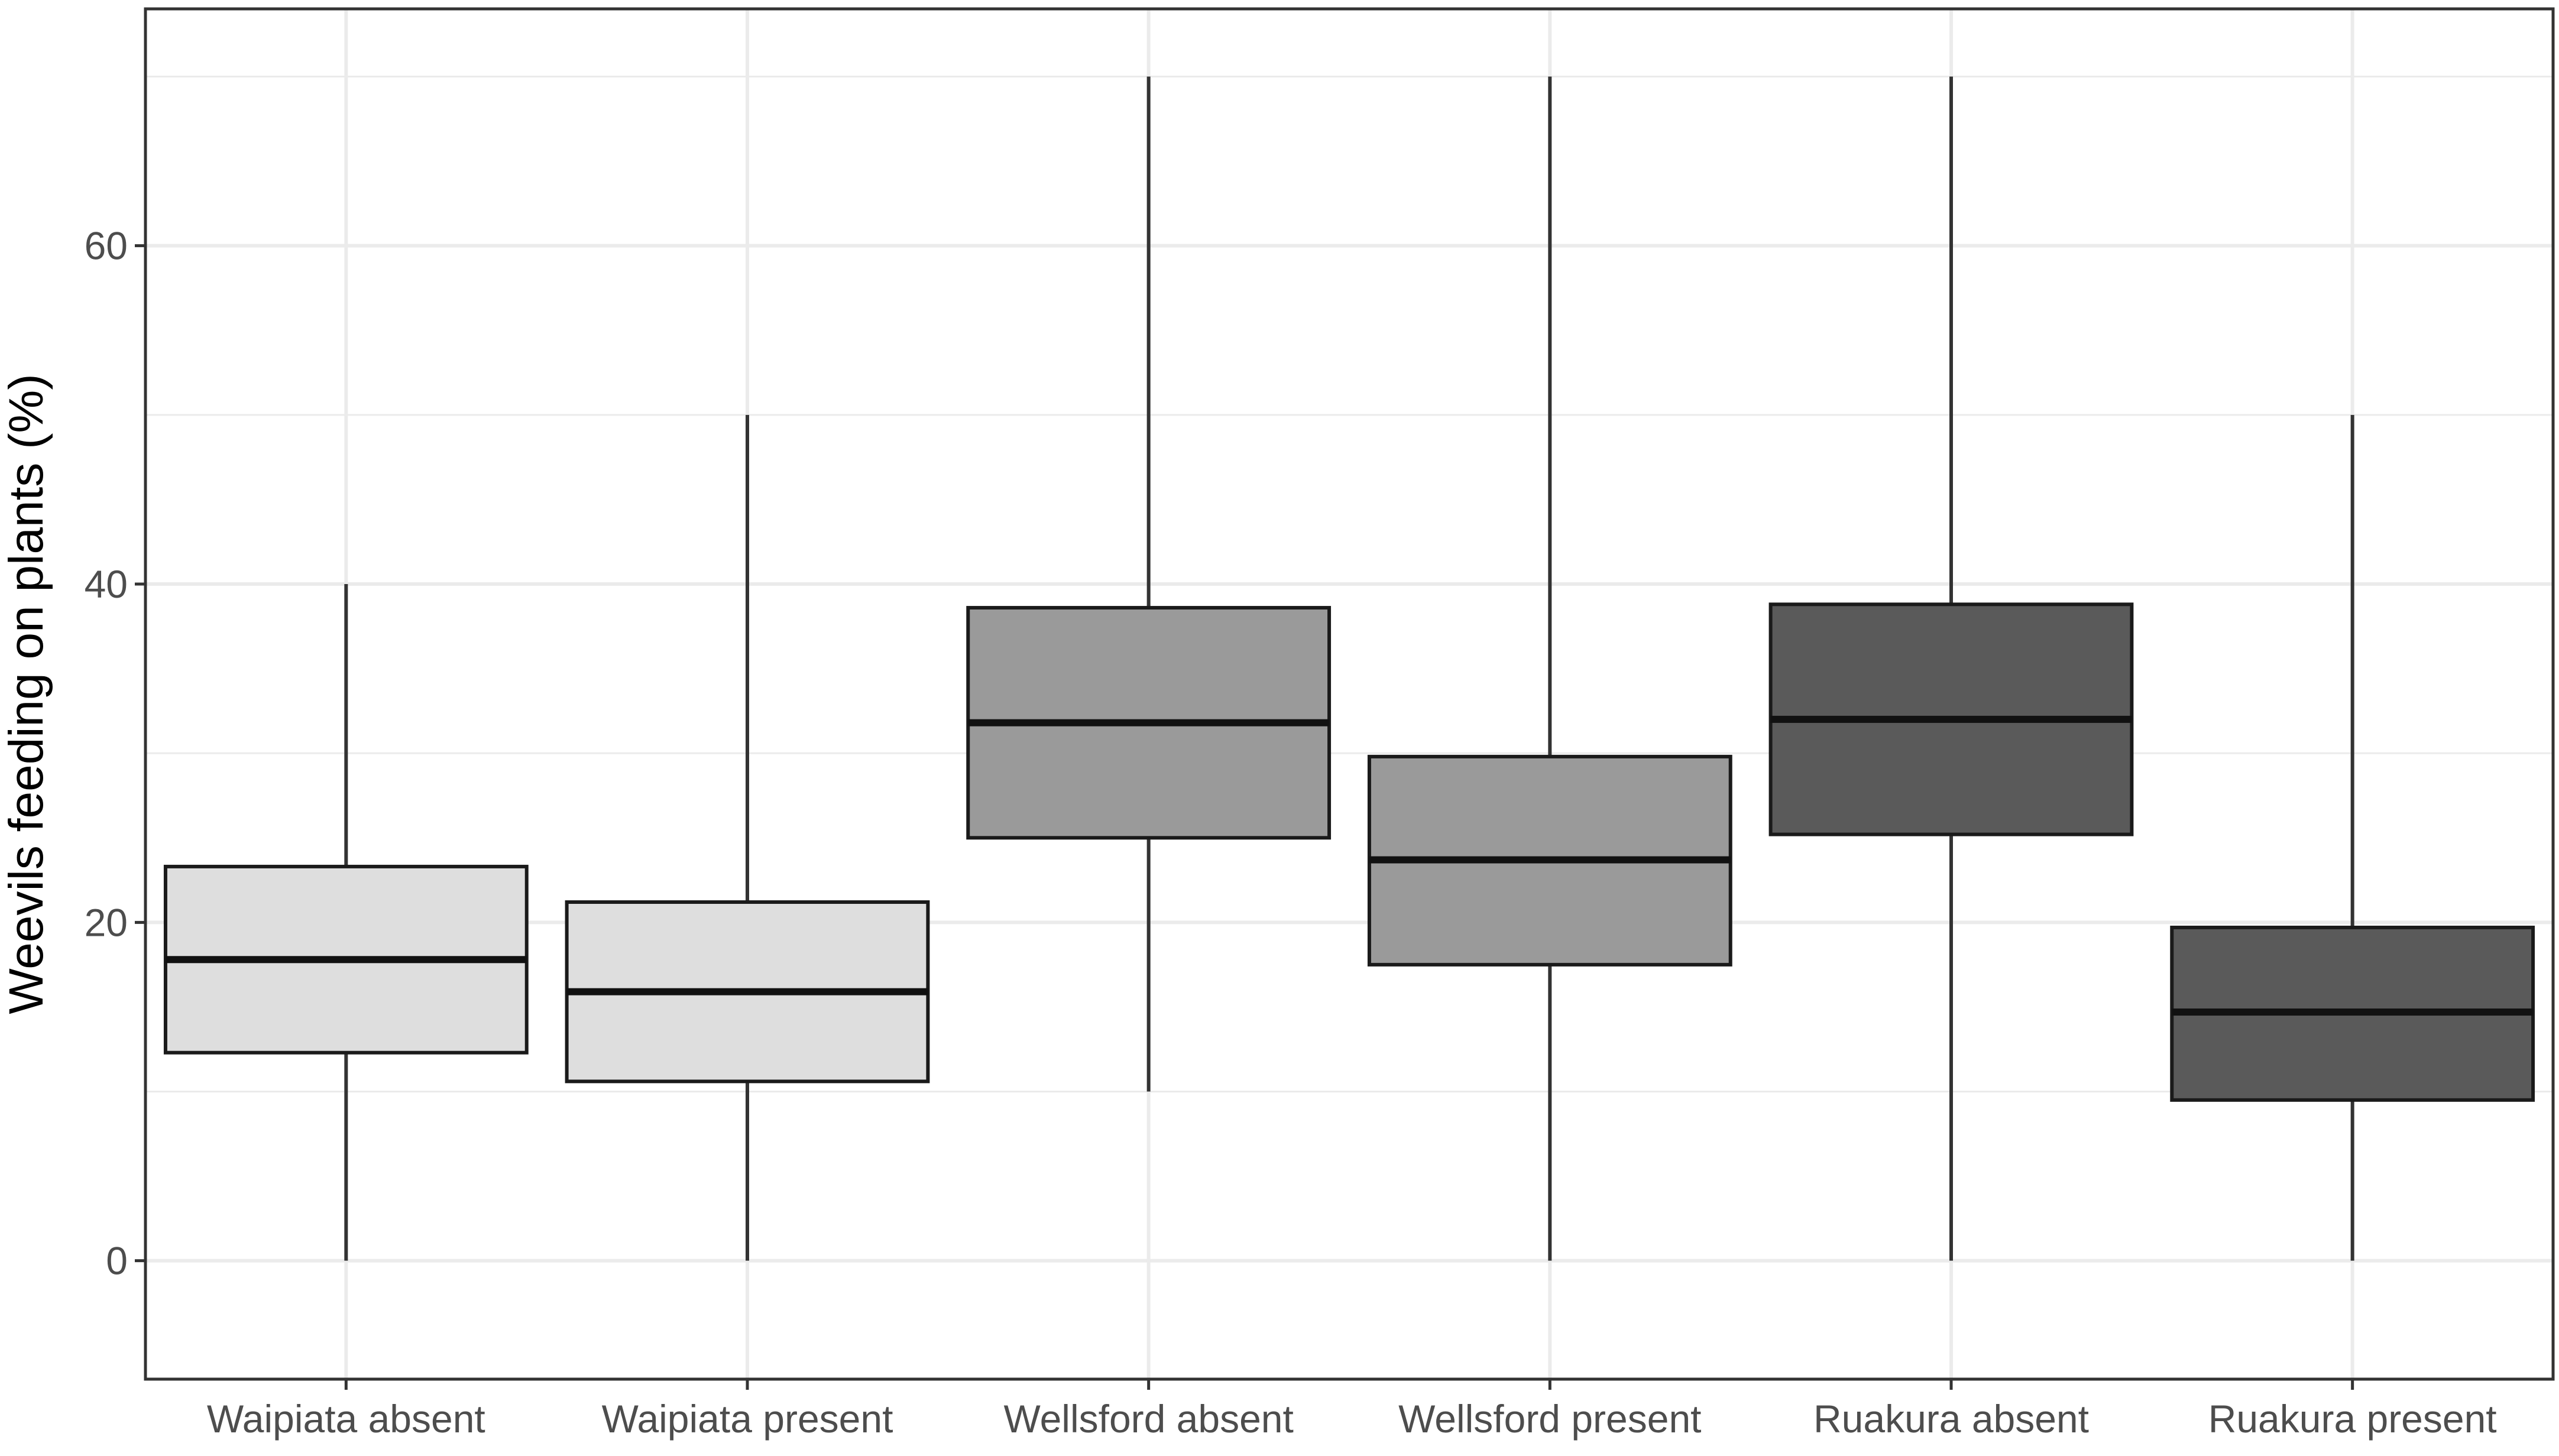 The image size is (2559, 1456). Describe the element at coordinates (1549, 1419) in the screenshot. I see `x-tick-label: Wellsford present` at that location.